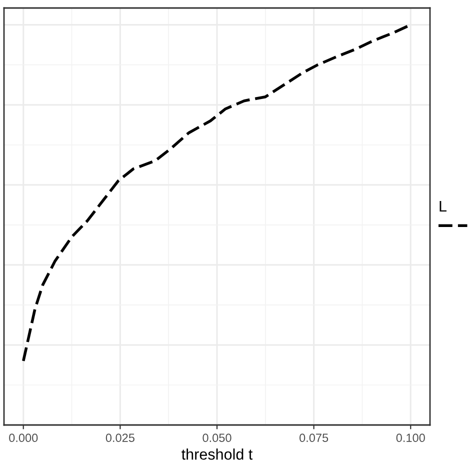  I want to click on x-tick-label: 0.075, so click(314, 438).